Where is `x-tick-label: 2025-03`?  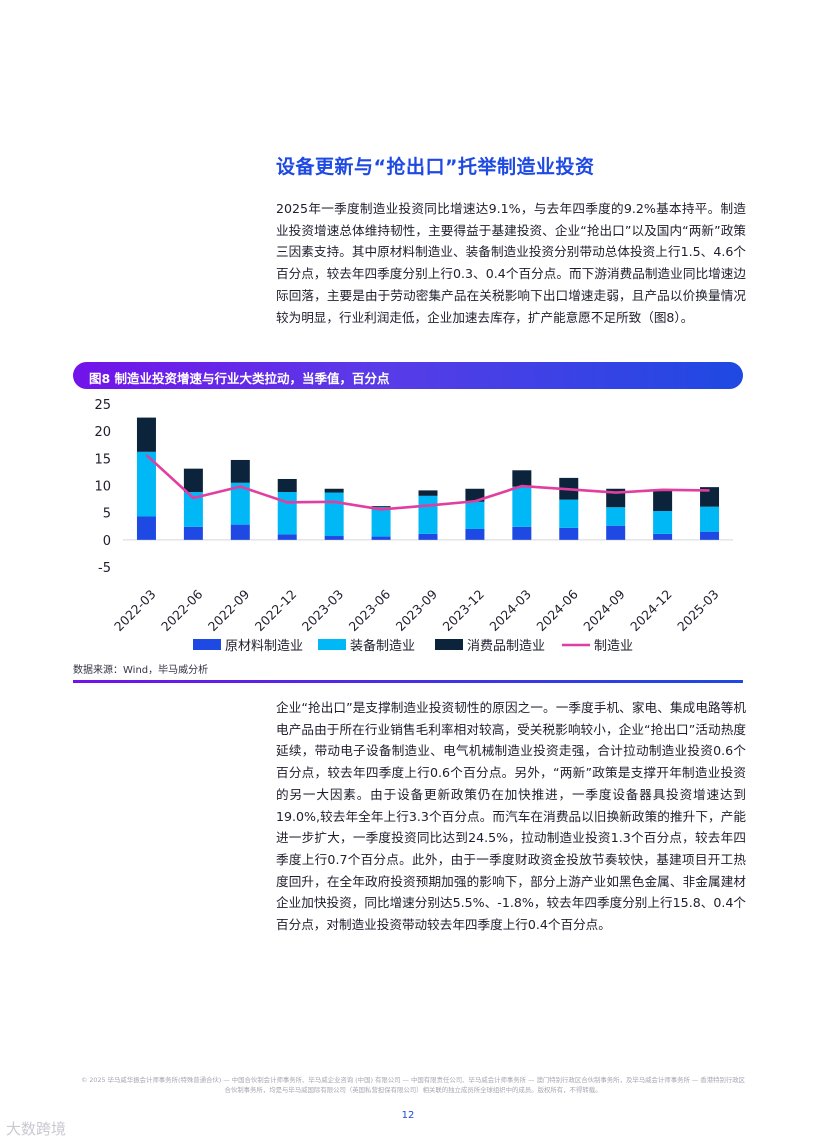
x-tick-label: 2025-03 is located at coordinates (698, 611).